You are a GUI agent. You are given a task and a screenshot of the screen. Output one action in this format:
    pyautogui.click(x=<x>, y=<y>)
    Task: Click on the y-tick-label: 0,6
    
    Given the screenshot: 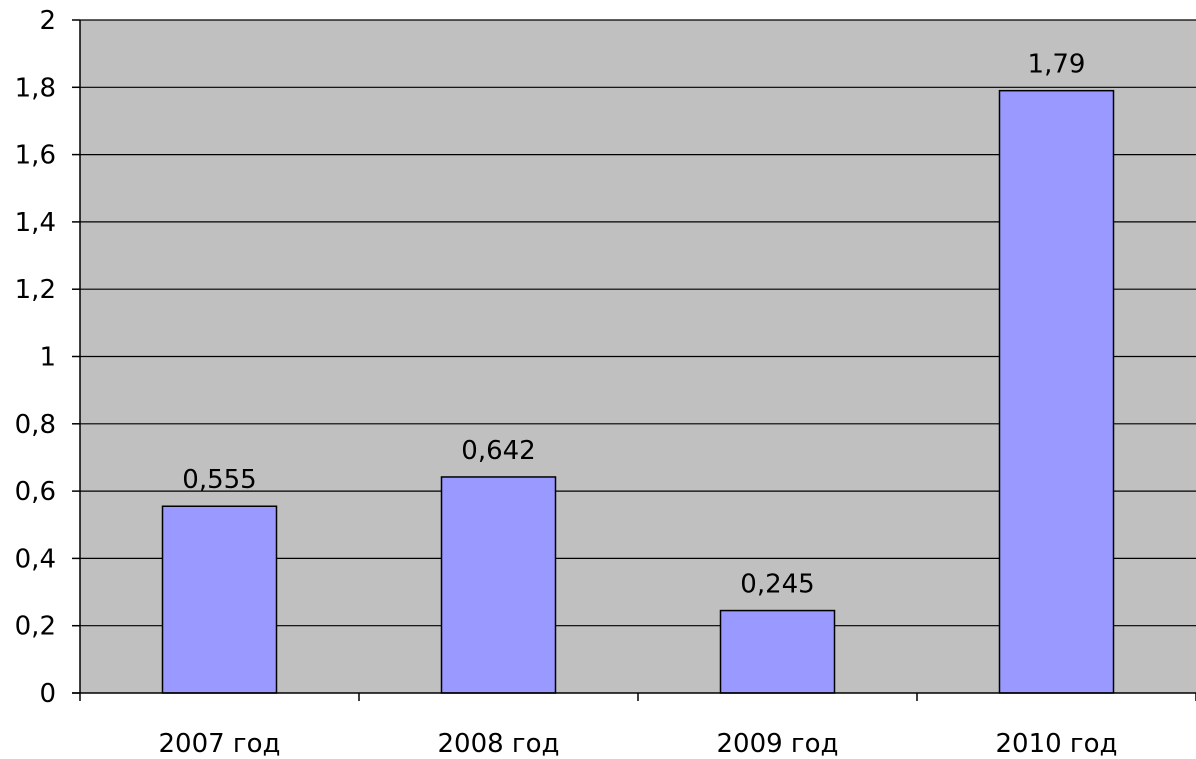 What is the action you would take?
    pyautogui.click(x=35, y=492)
    